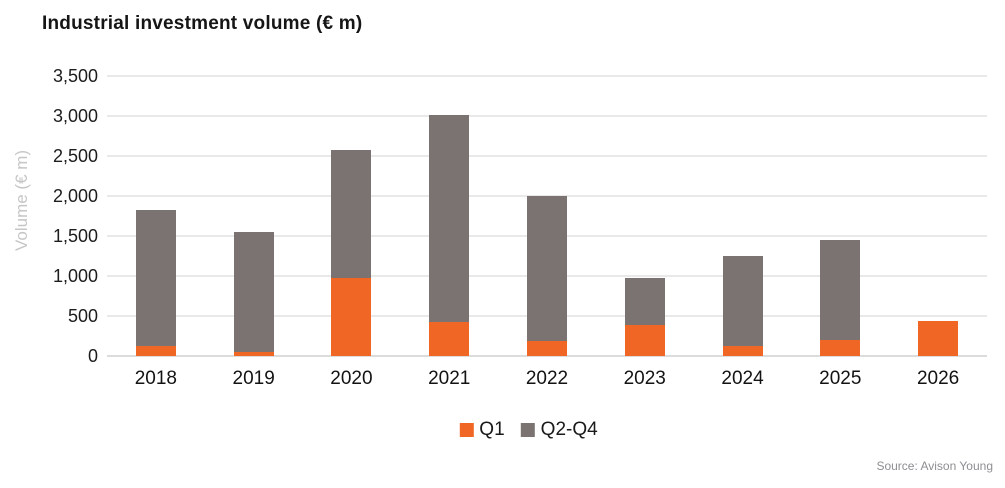  What do you see at coordinates (82, 315) in the screenshot?
I see `y-tick-label: 500` at bounding box center [82, 315].